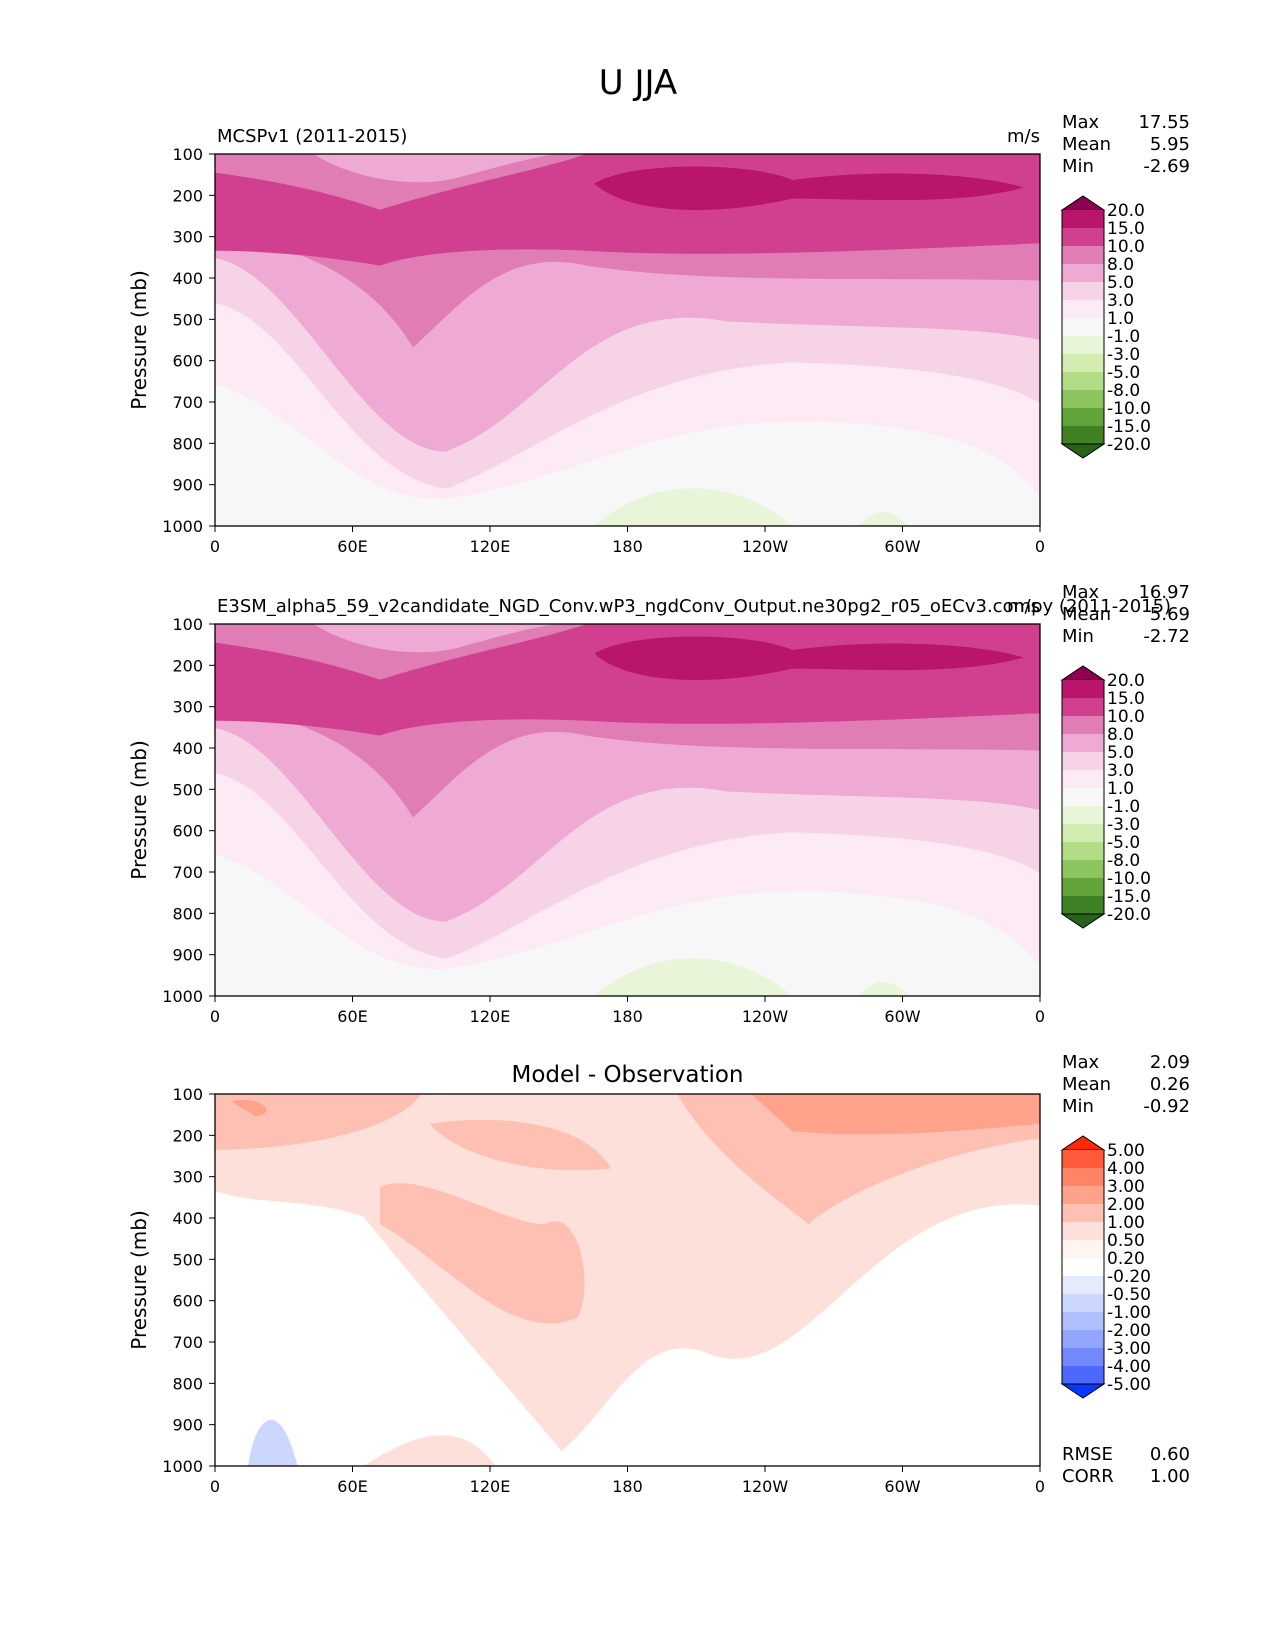 The height and width of the screenshot is (1650, 1275). Describe the element at coordinates (1087, 1454) in the screenshot. I see `panel-3-extra-stat-label: RMSE` at that location.